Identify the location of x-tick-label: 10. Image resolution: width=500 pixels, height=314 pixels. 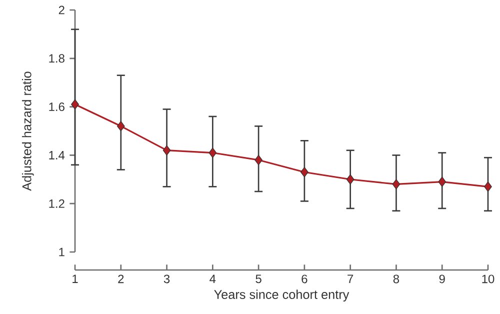
(488, 279).